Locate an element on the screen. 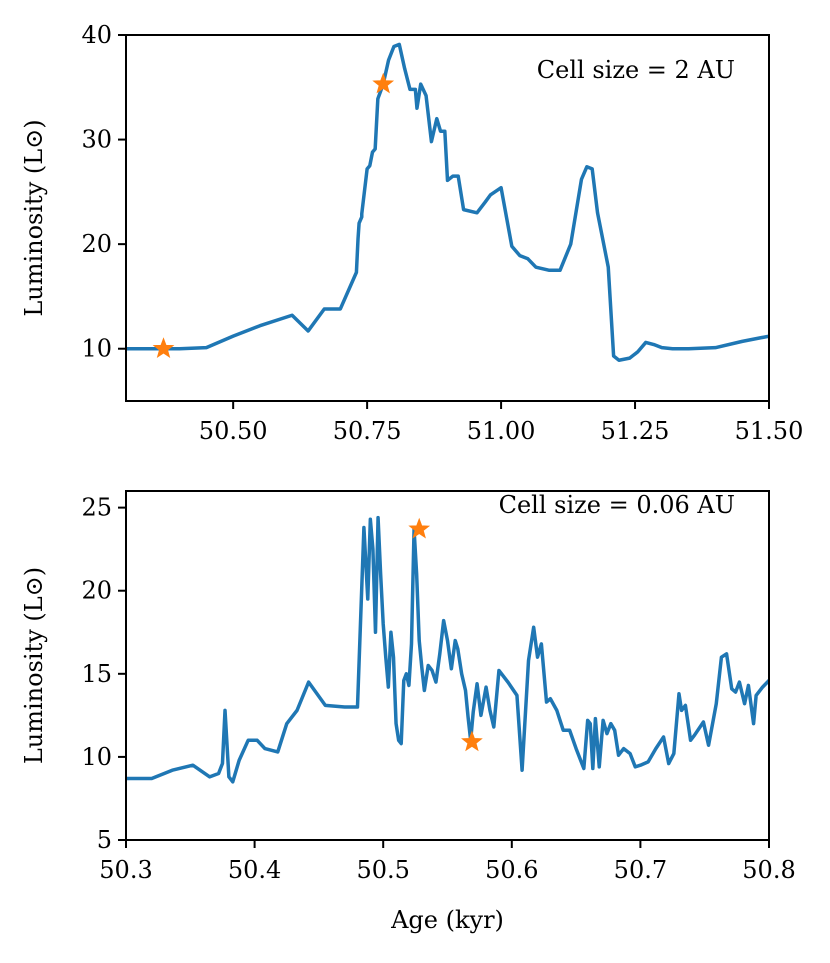 The height and width of the screenshot is (963, 830). x-axis-label: Age (kyr) is located at coordinates (447, 920).